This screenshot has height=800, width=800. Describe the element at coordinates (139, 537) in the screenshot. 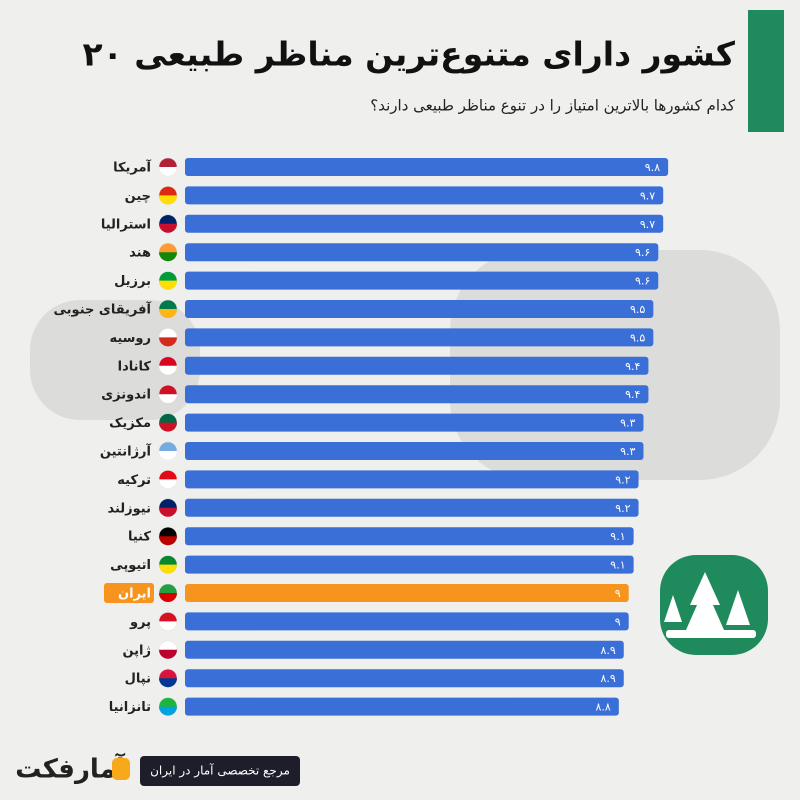

I see `category-label: کنیا` at that location.